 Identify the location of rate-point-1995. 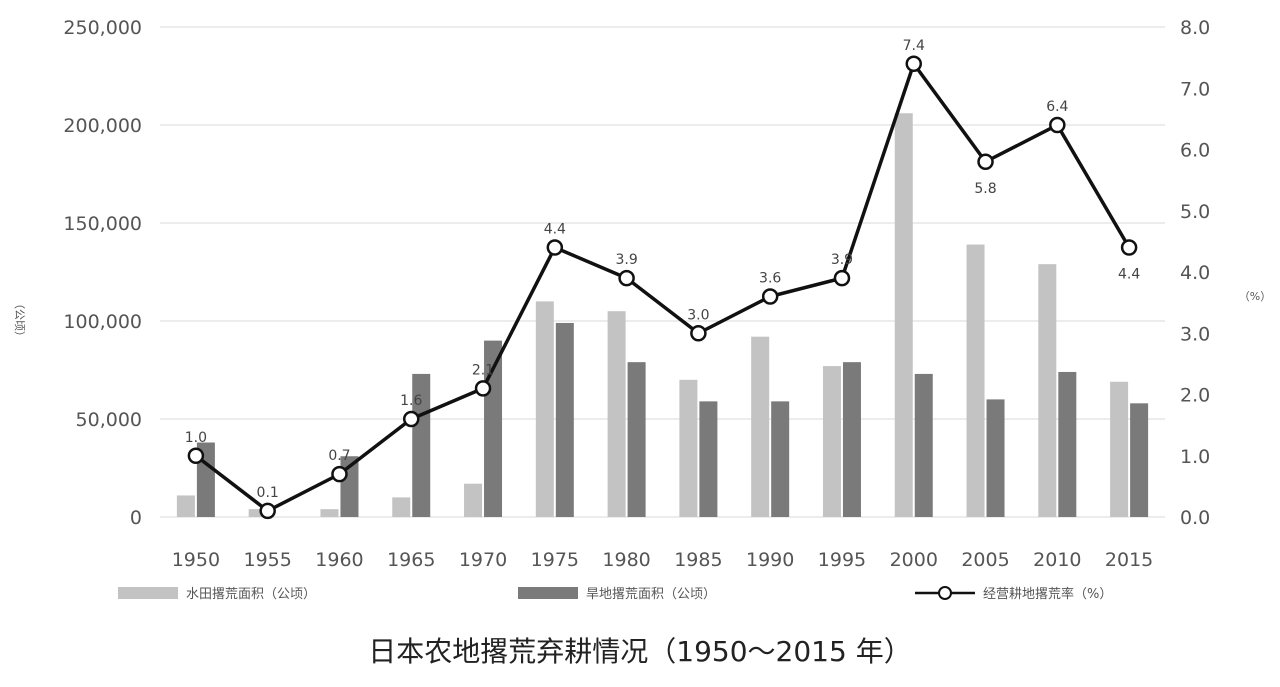
(842, 278).